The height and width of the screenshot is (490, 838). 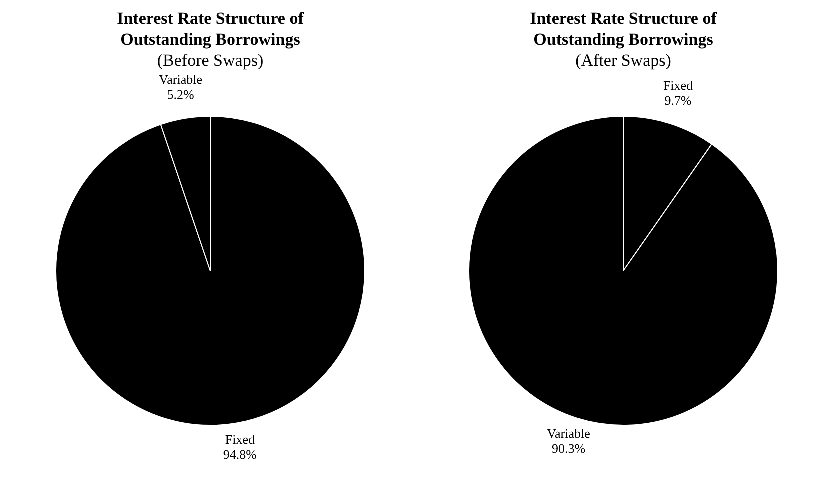 What do you see at coordinates (240, 454) in the screenshot?
I see `data-label: 94.8%` at bounding box center [240, 454].